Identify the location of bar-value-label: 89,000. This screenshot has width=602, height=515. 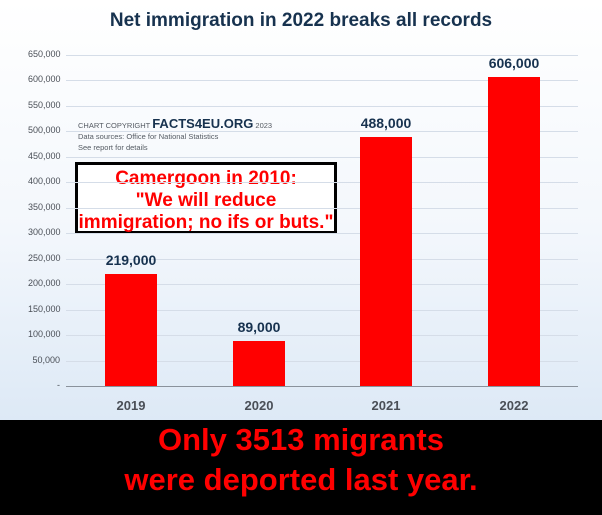
(259, 326).